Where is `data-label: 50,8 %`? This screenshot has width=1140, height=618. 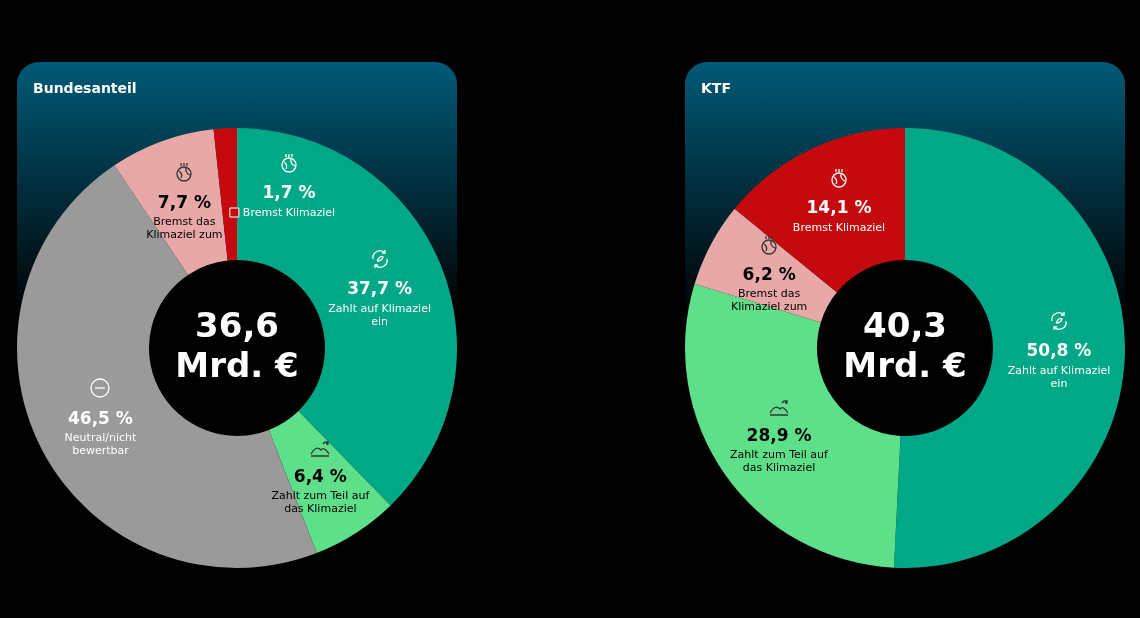
data-label: 50,8 % is located at coordinates (1059, 350).